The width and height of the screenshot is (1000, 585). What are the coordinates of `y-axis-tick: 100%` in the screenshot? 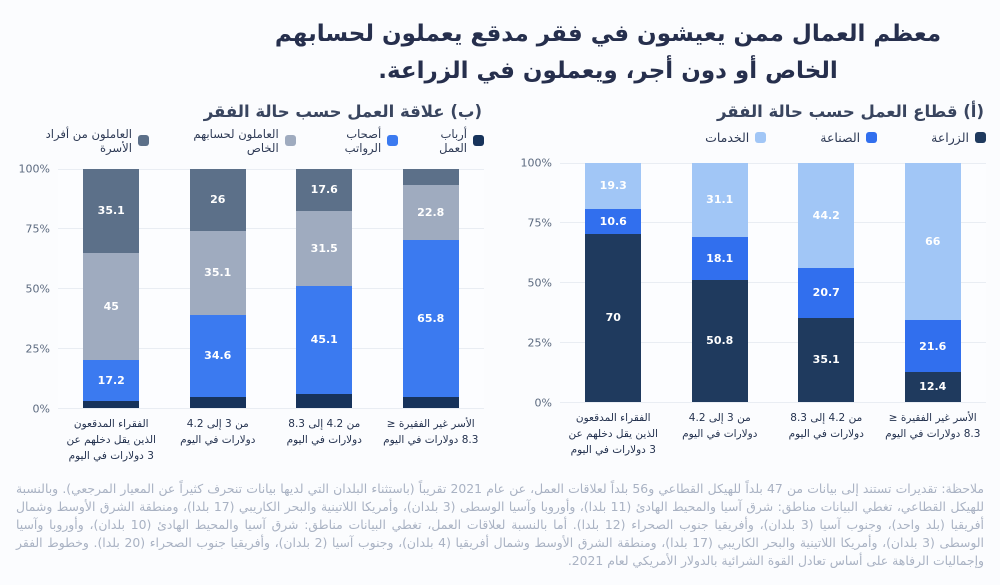 It's located at (34, 169).